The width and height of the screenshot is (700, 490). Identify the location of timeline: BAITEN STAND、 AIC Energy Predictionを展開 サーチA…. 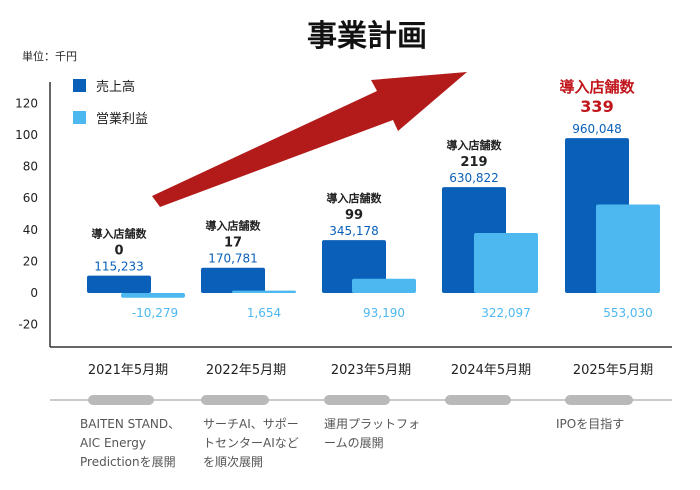
(361, 432).